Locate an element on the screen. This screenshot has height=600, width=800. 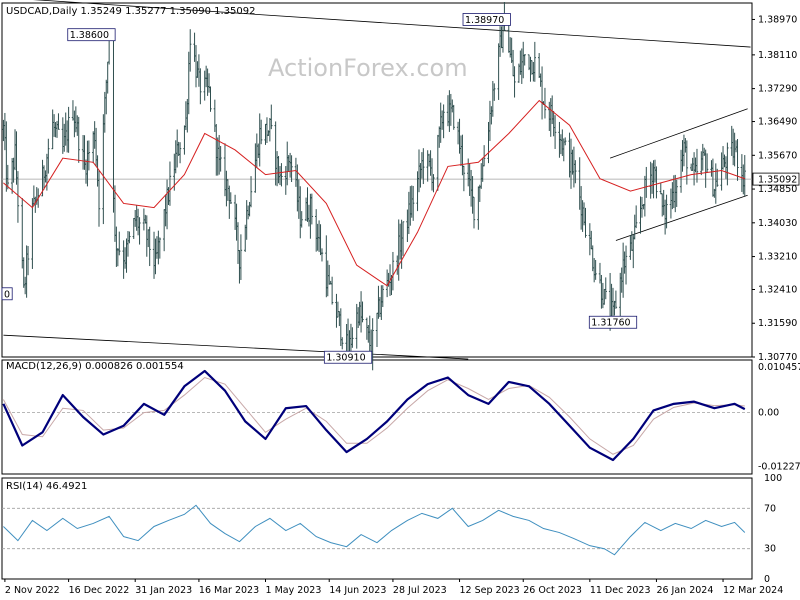
rsi-tick-label: 30 is located at coordinates (770, 549).